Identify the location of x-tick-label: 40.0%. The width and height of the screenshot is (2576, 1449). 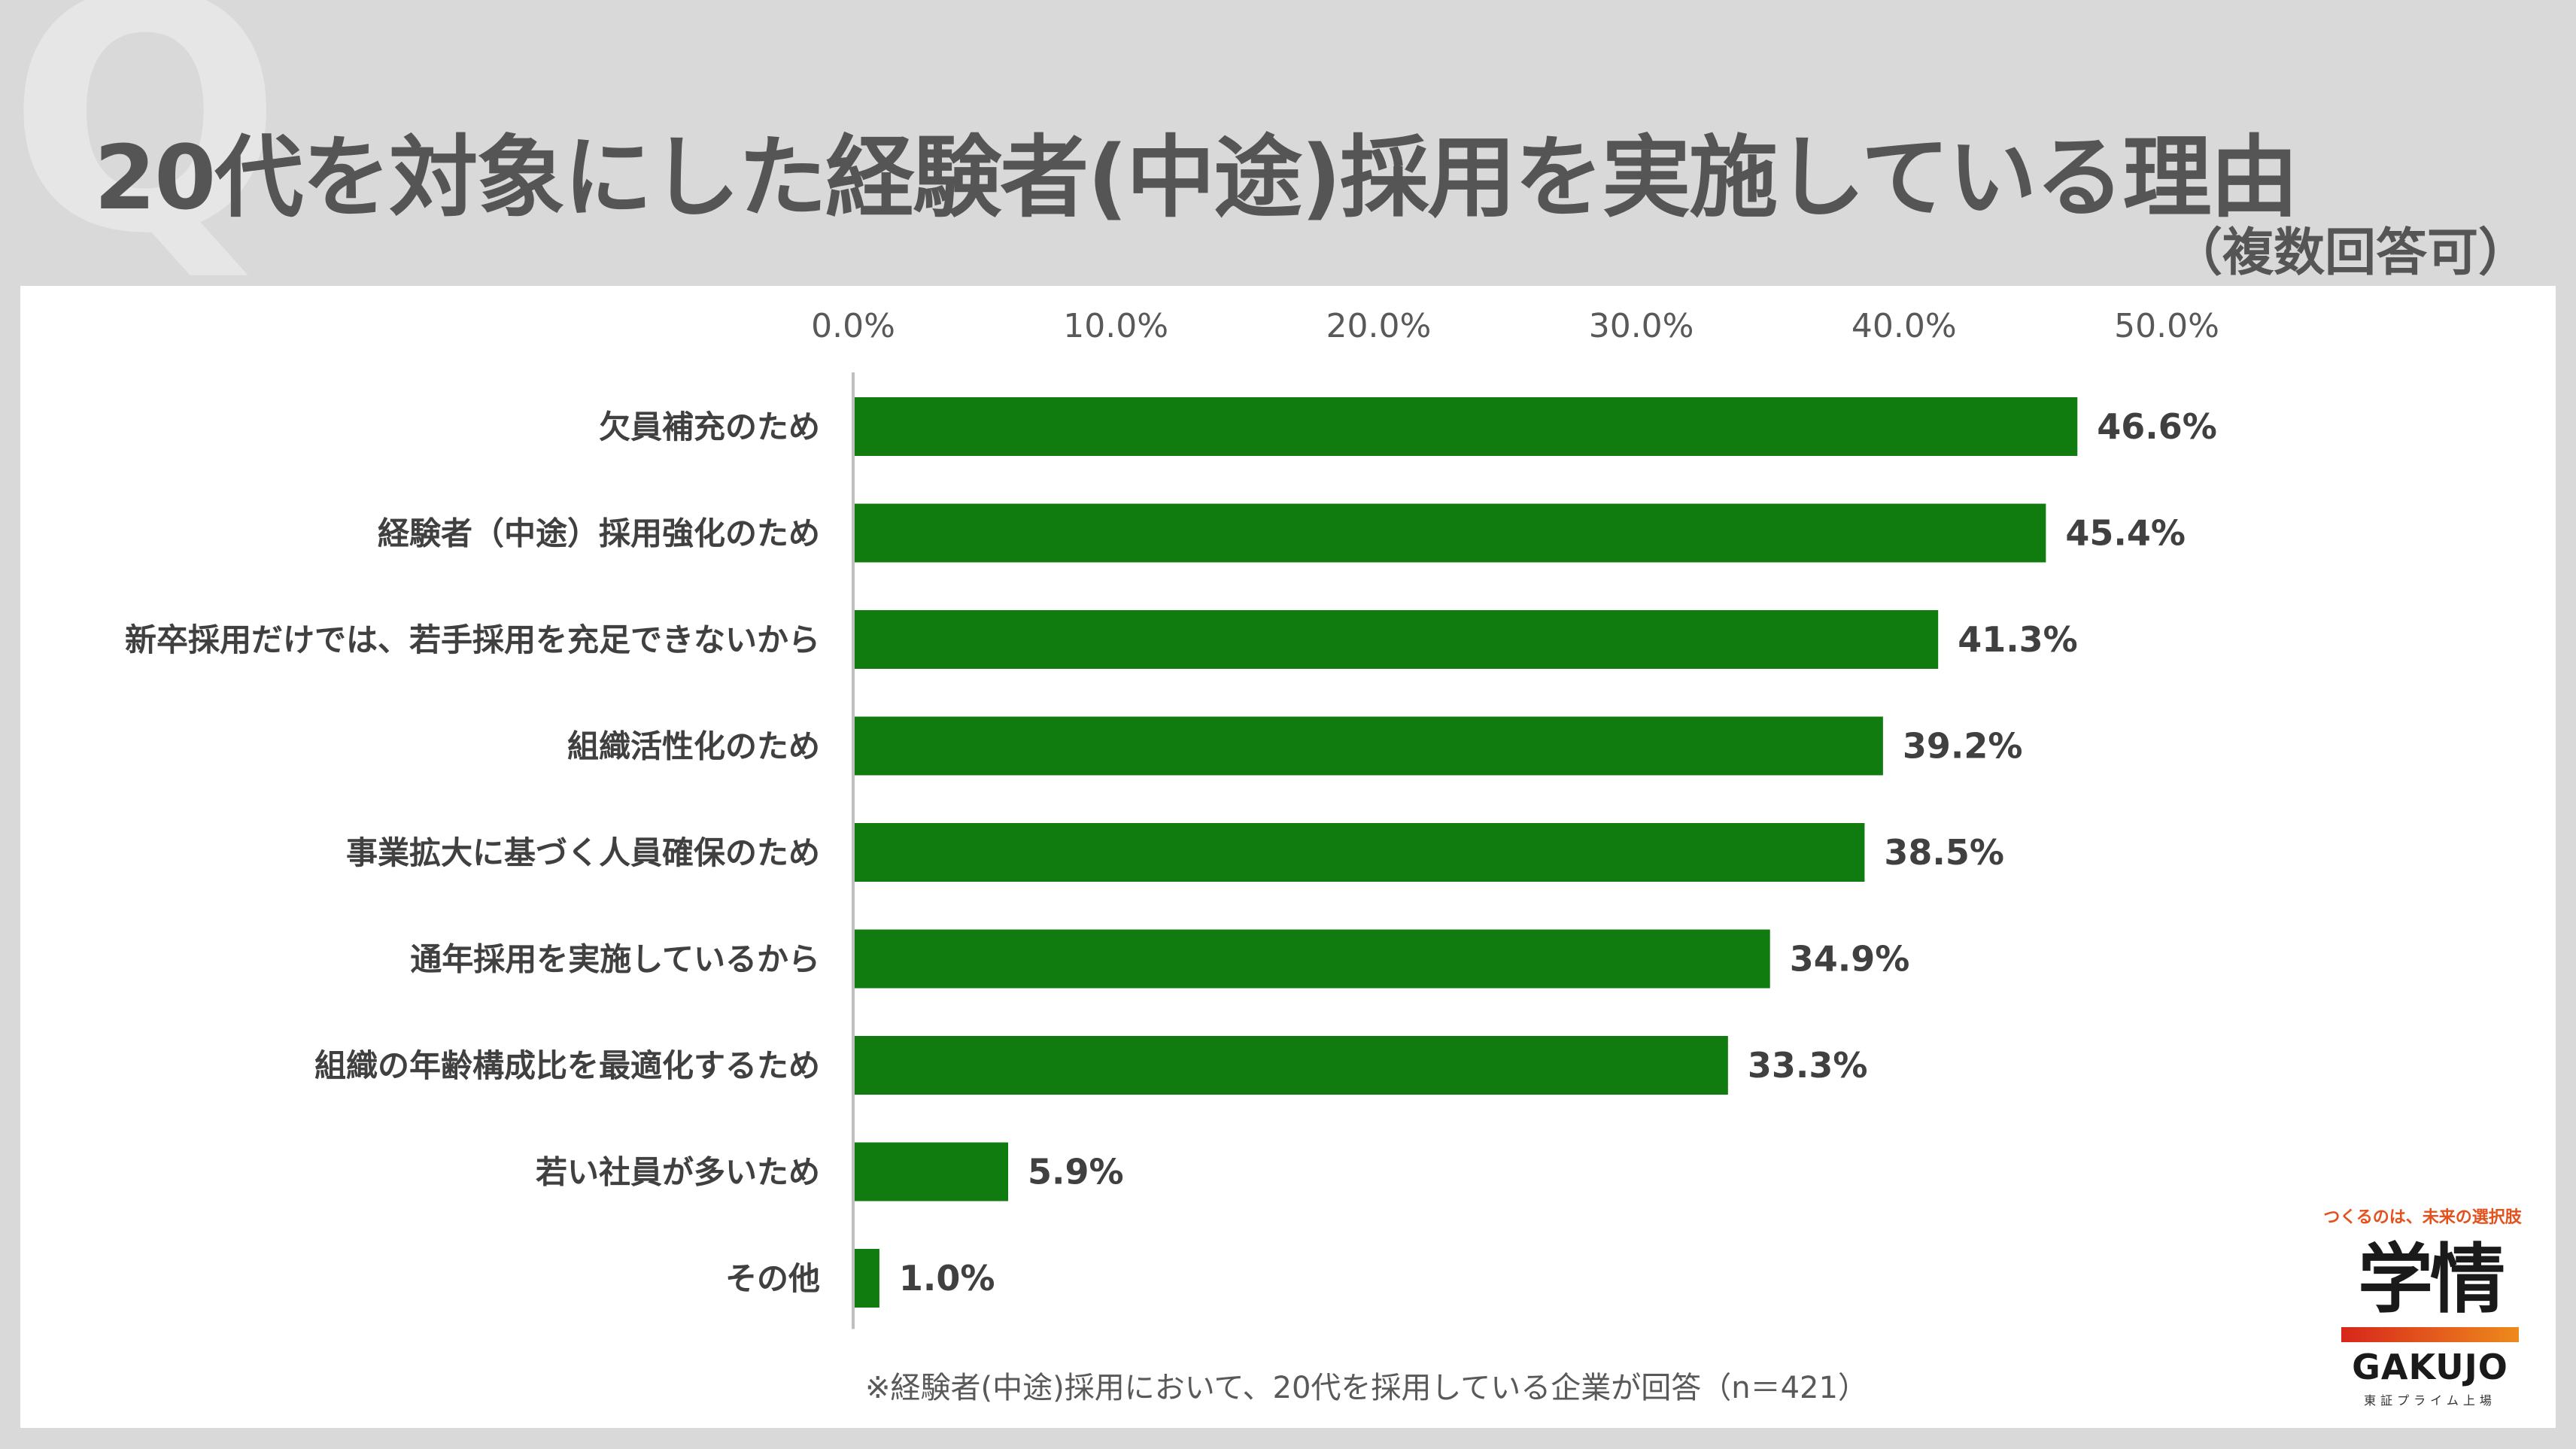
(1905, 326).